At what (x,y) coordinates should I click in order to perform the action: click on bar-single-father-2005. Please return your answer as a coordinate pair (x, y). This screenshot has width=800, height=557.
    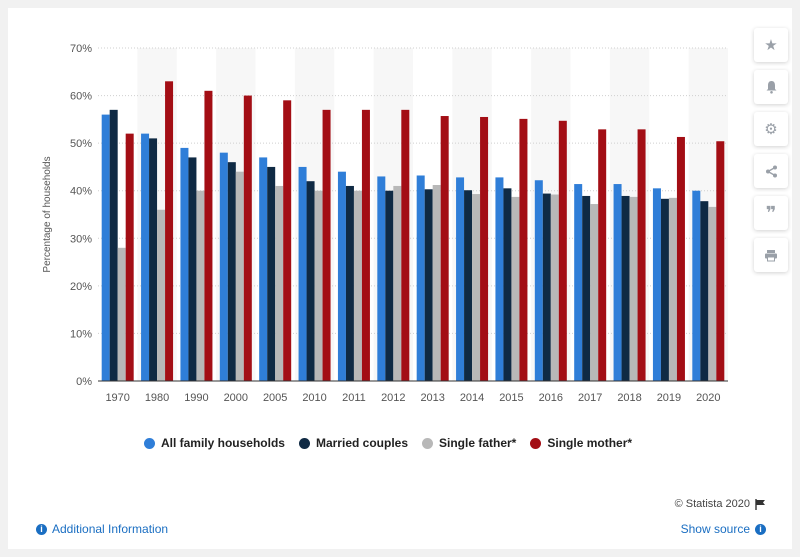
    Looking at the image, I should click on (279, 283).